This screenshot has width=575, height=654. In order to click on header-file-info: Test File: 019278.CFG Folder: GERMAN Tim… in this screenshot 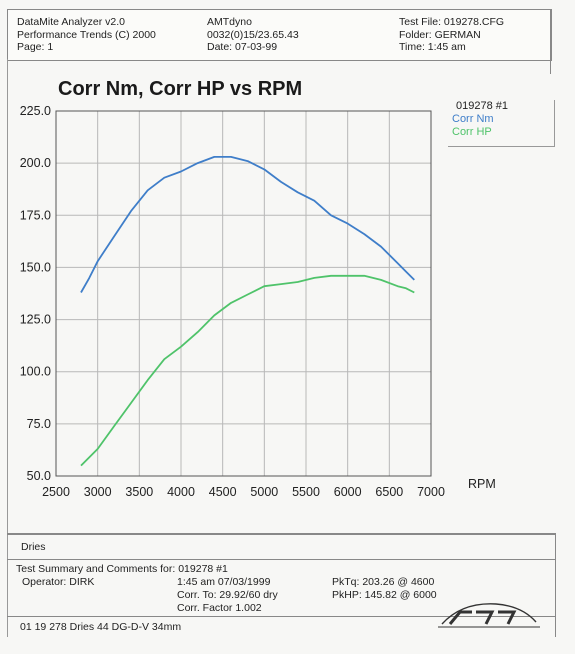, I will do `click(451, 35)`.